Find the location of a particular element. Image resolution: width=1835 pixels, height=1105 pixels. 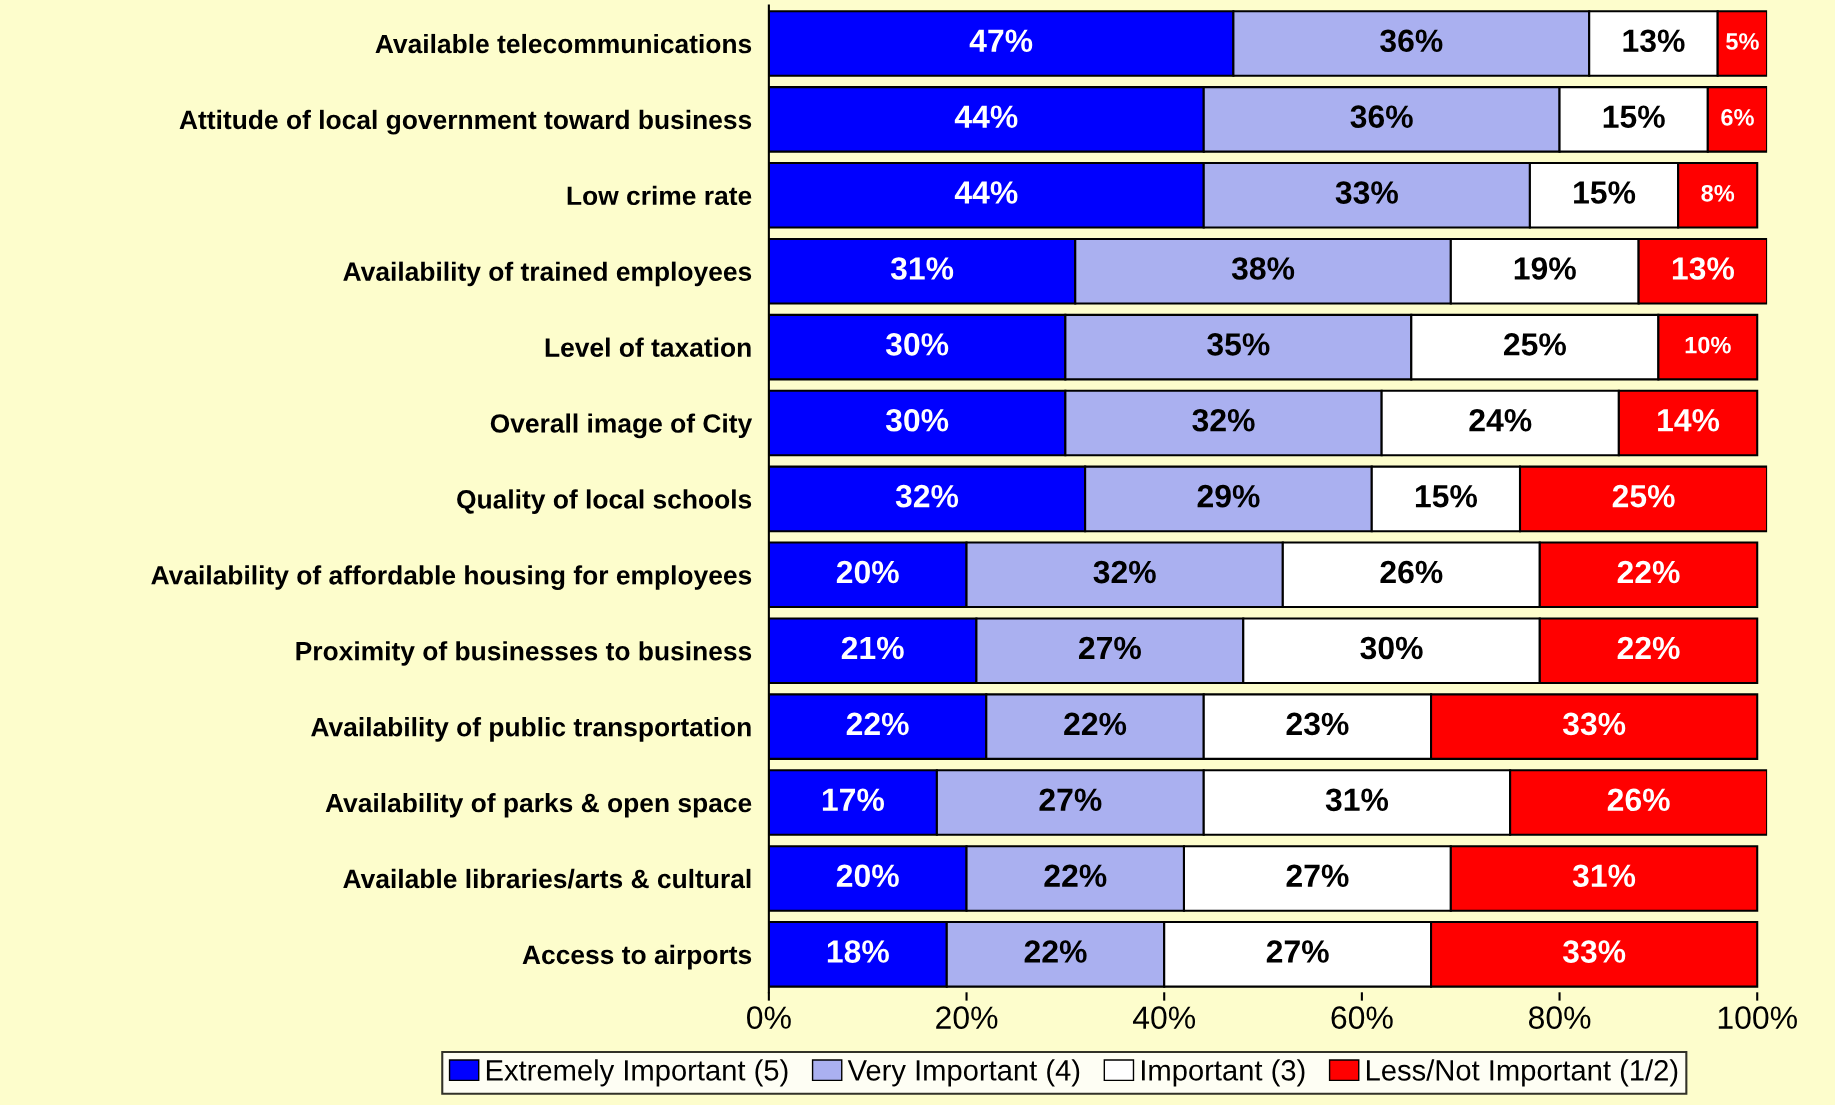

data-label: 17% is located at coordinates (853, 800).